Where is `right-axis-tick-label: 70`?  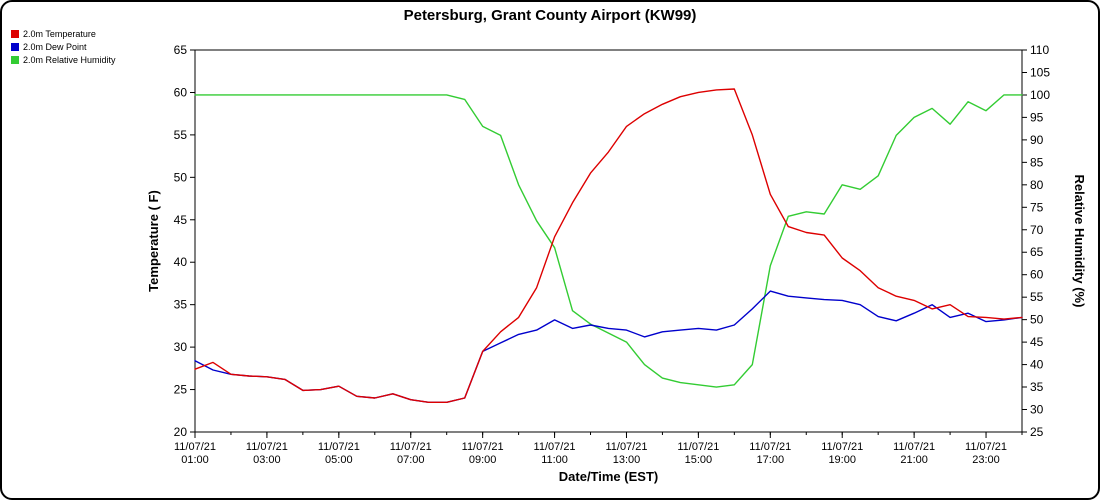 right-axis-tick-label: 70 is located at coordinates (1037, 230).